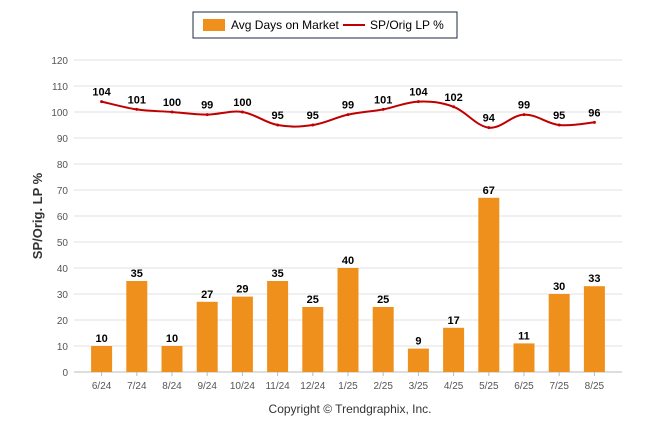 This screenshot has width=646, height=434. Describe the element at coordinates (594, 279) in the screenshot. I see `bar-value-label-14: 33` at that location.